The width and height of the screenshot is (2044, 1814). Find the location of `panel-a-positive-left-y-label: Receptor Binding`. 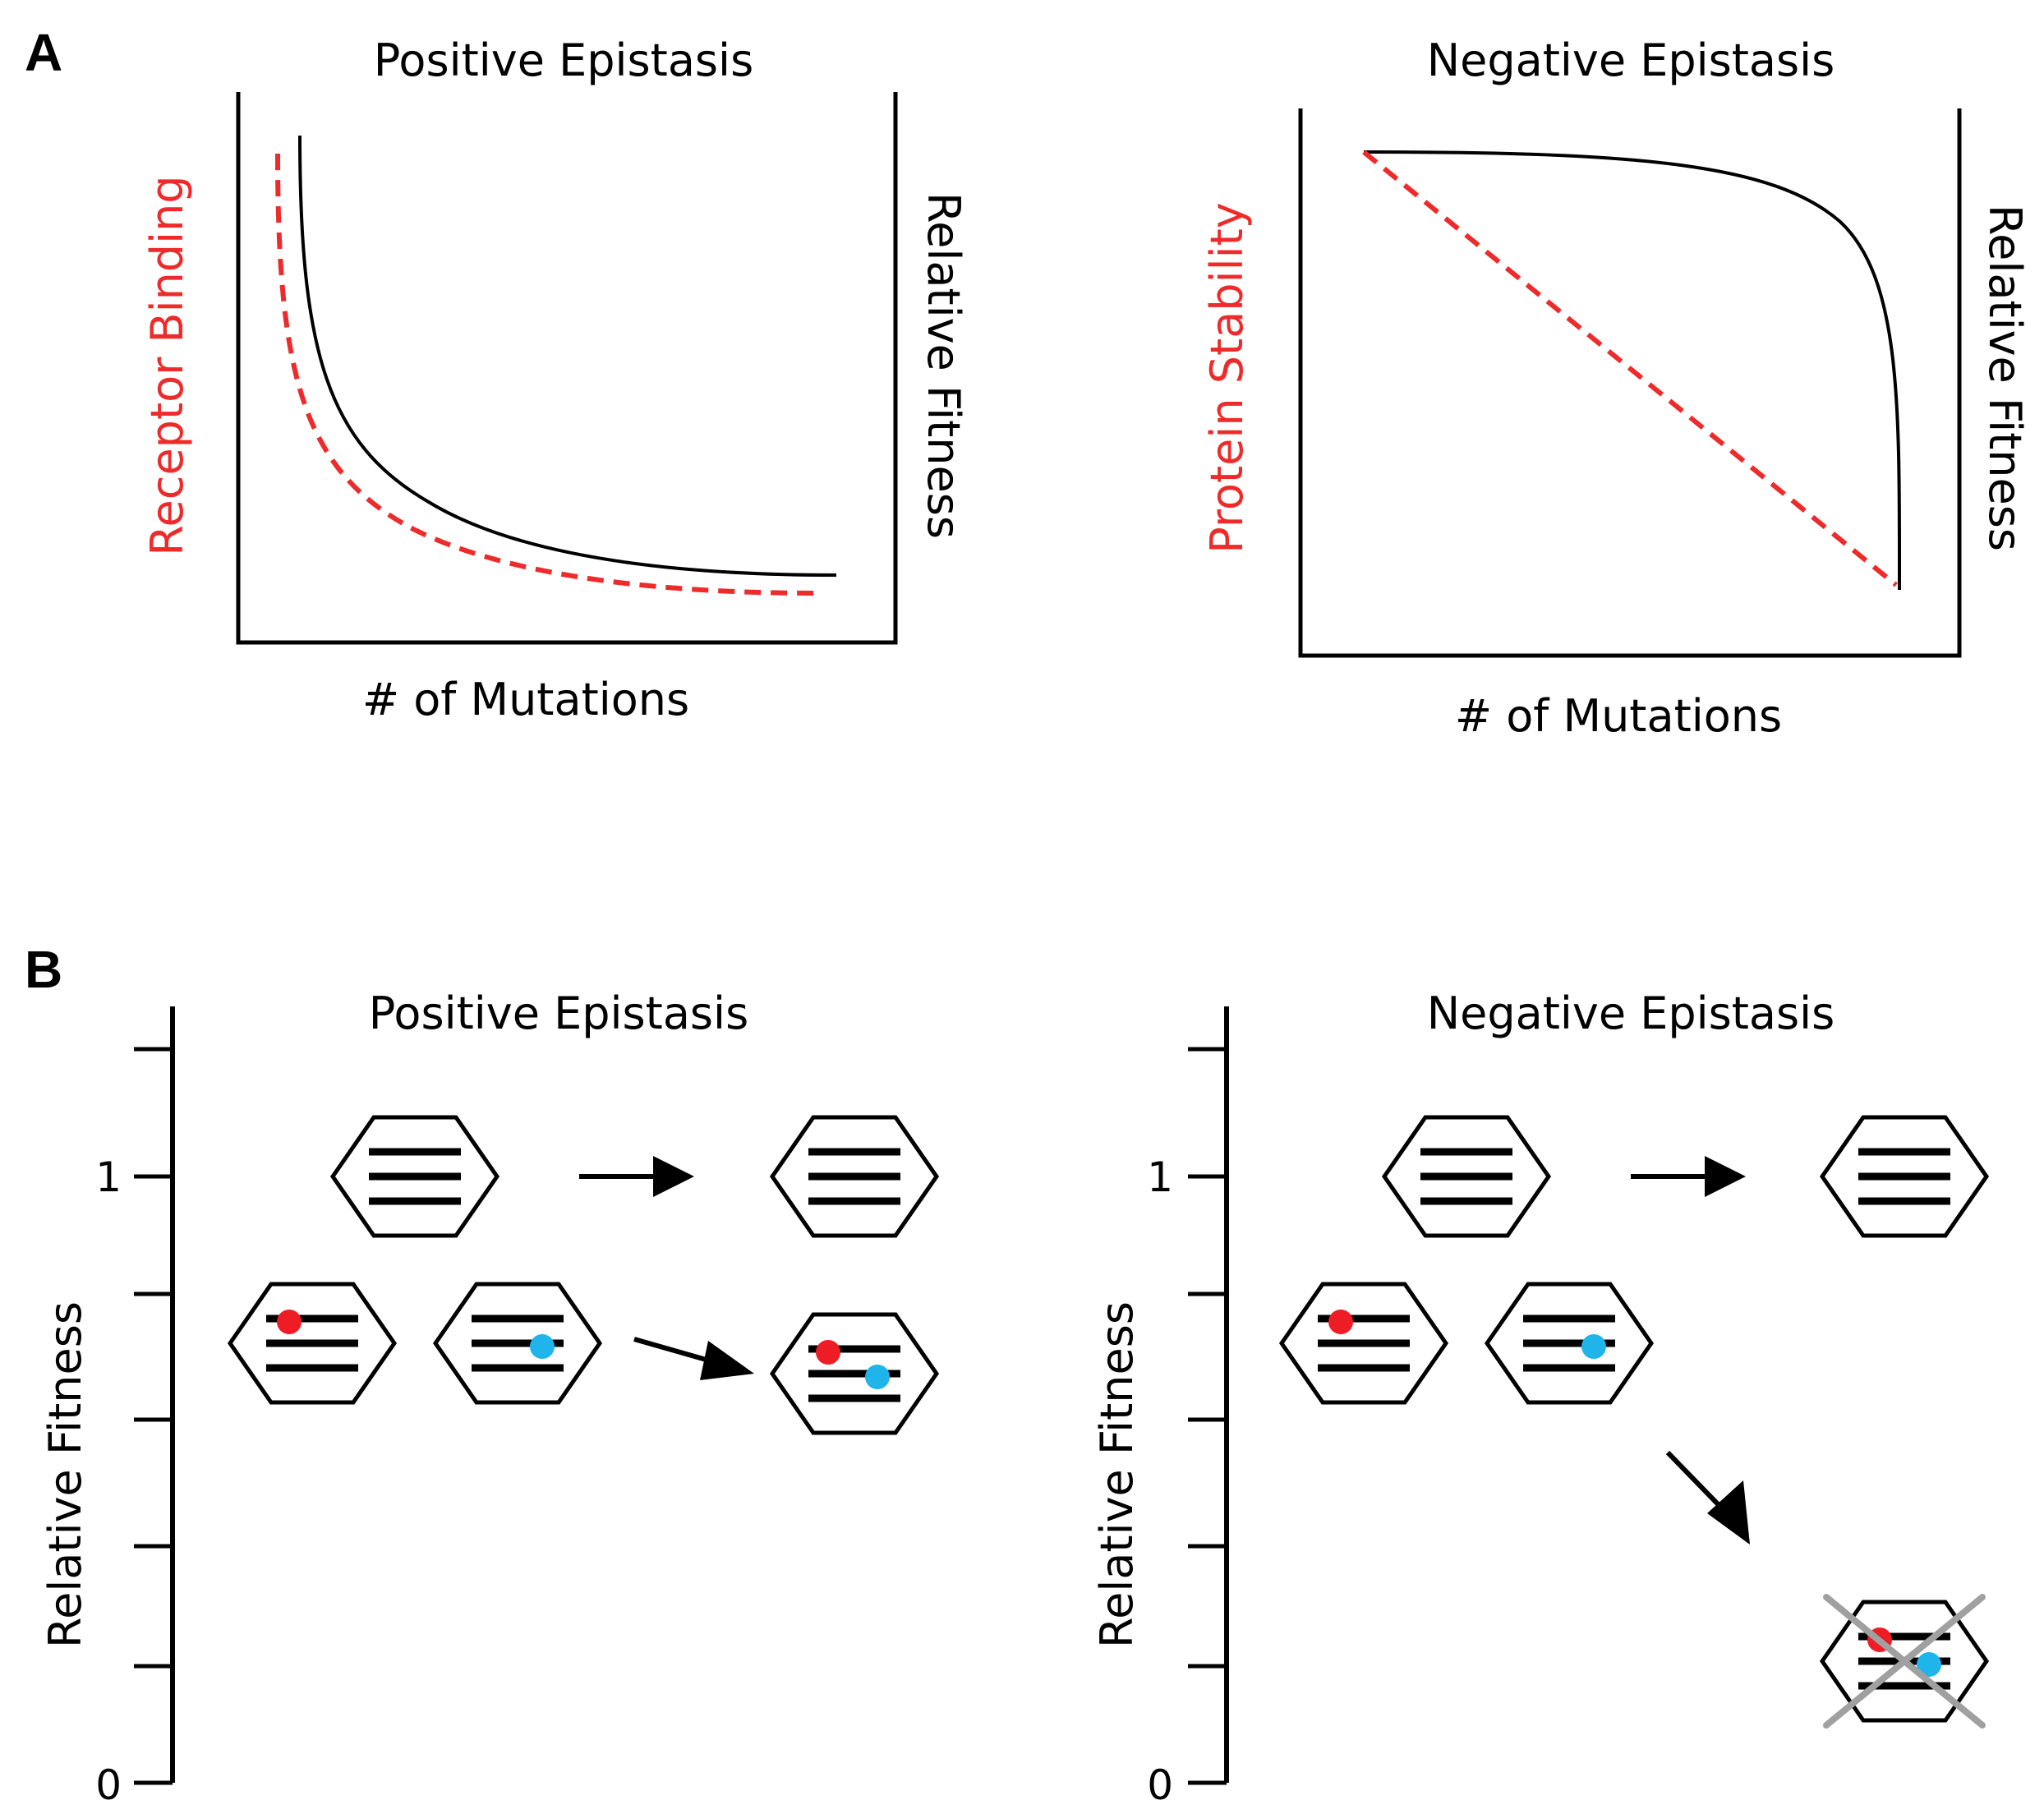

panel-a-positive-left-y-label: Receptor Binding is located at coordinates (167, 365).